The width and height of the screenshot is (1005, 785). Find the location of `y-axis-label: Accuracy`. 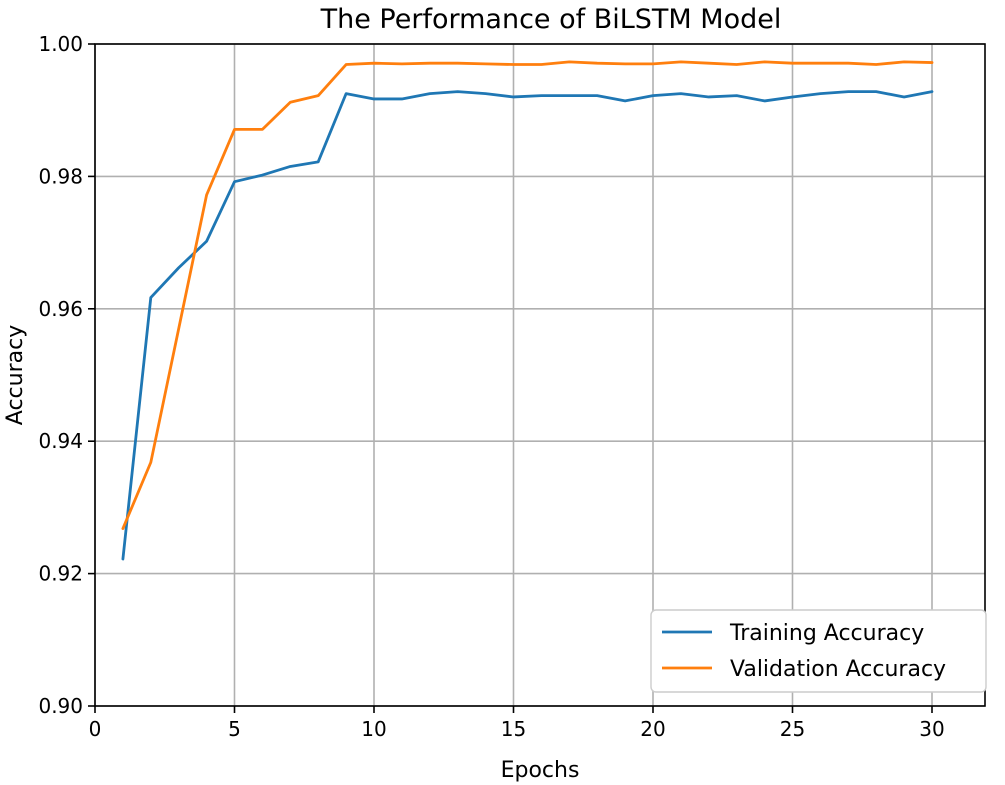

y-axis-label: Accuracy is located at coordinates (15, 375).